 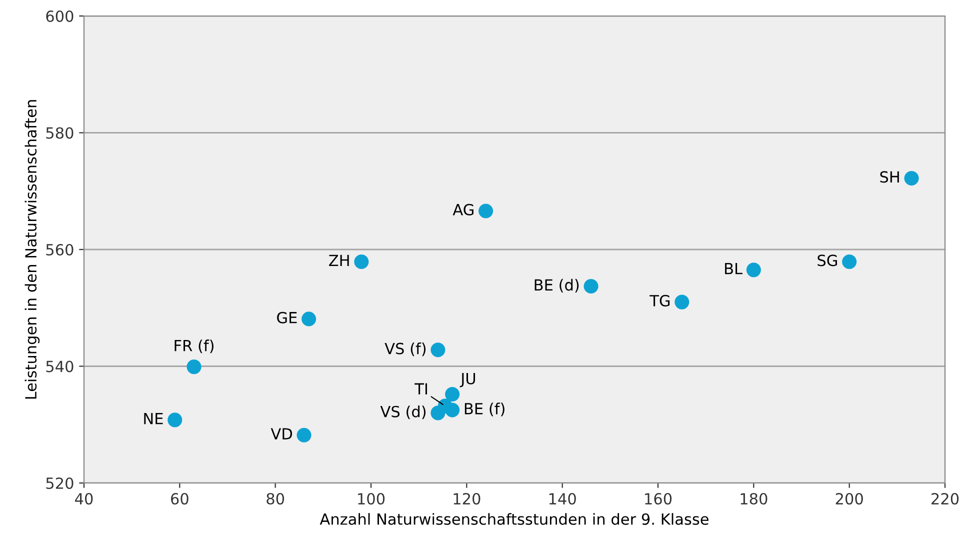 I want to click on x-axis-title: Anzahl Naturwissenschaftsstunden in der 9. Klasse, so click(x=514, y=519).